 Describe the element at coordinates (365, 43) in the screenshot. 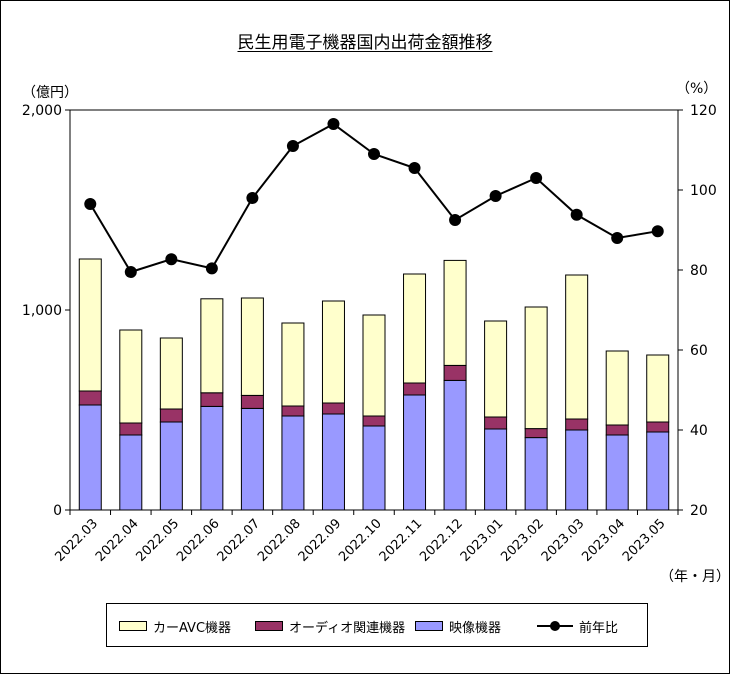

I see `chart-title: 民生用電子機器国内出荷金額推移` at that location.